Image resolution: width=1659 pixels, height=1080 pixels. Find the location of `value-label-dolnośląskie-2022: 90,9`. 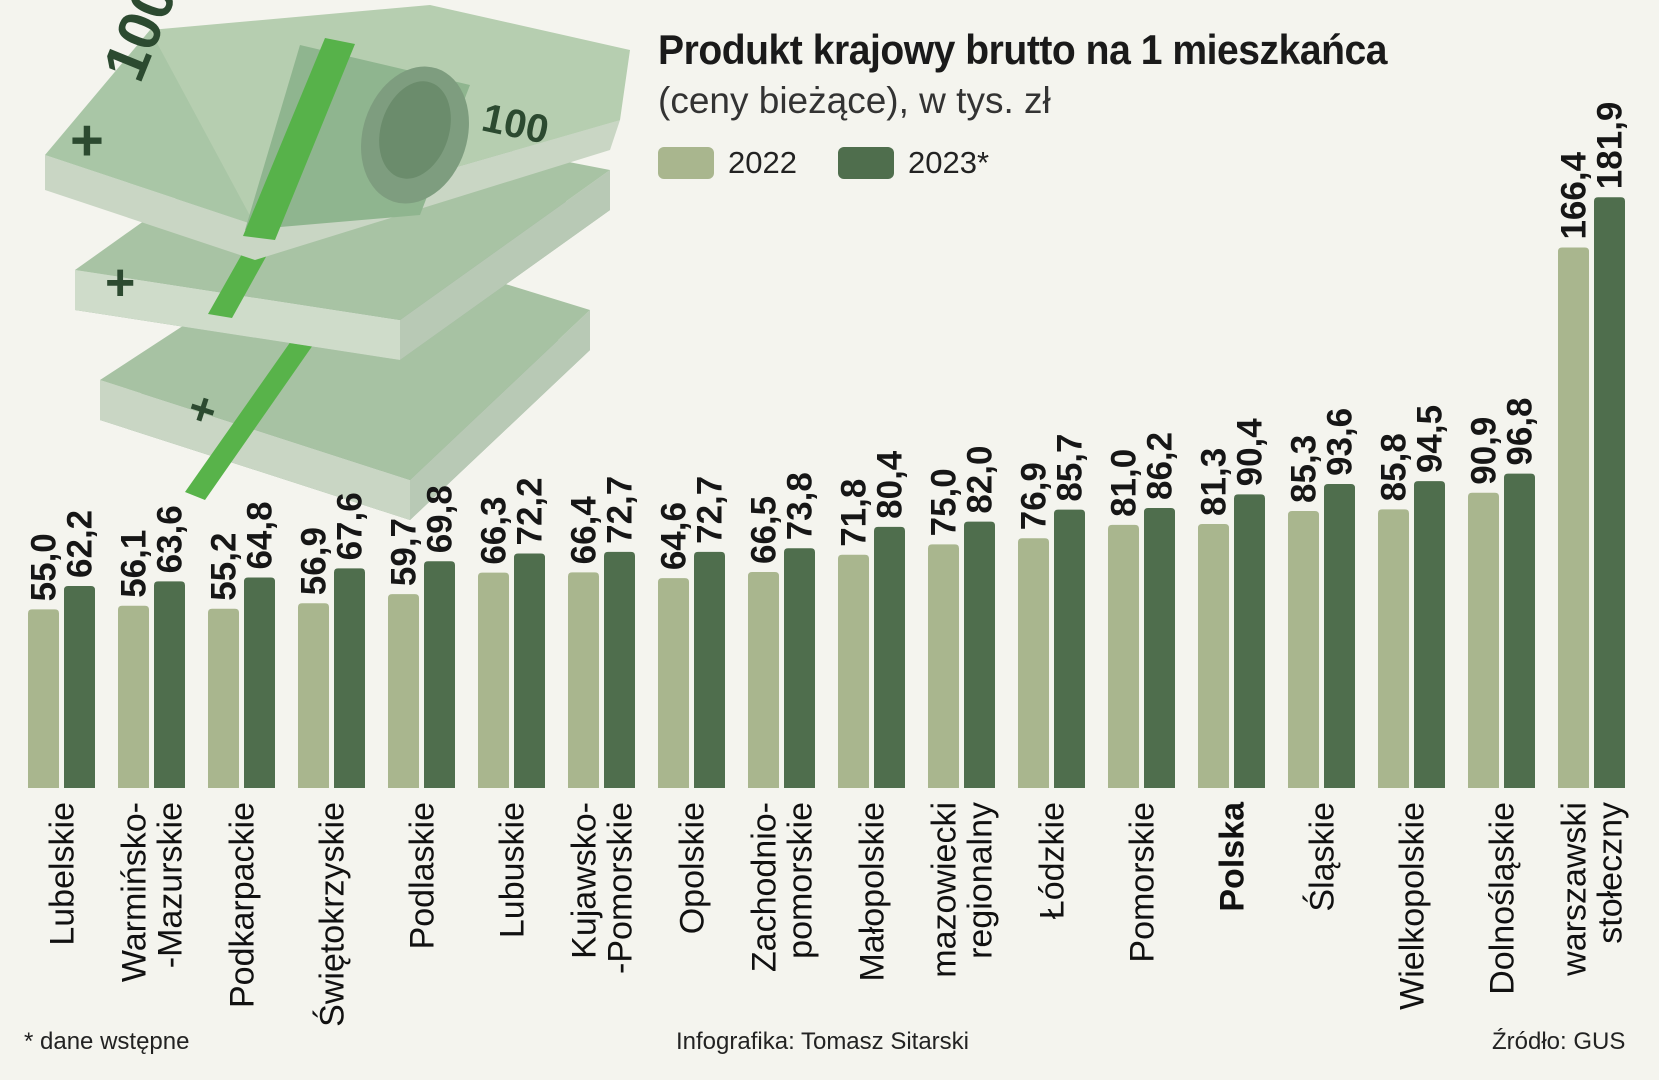

value-label-dolnośląskie-2022: 90,9 is located at coordinates (1484, 451).